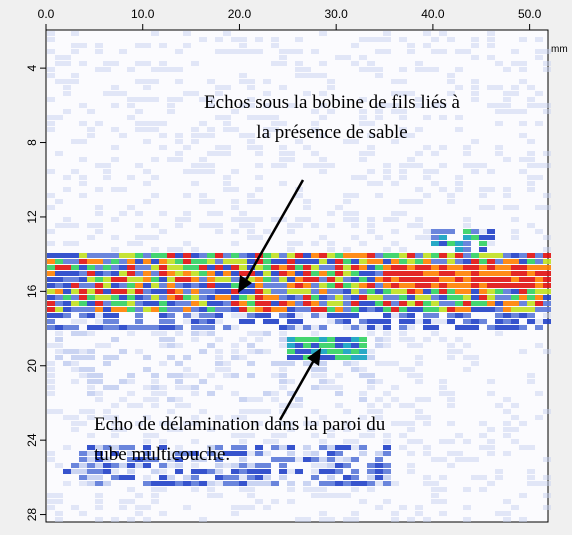  What do you see at coordinates (240, 424) in the screenshot?
I see `annotation: Echo de délamination dans la paroi du` at bounding box center [240, 424].